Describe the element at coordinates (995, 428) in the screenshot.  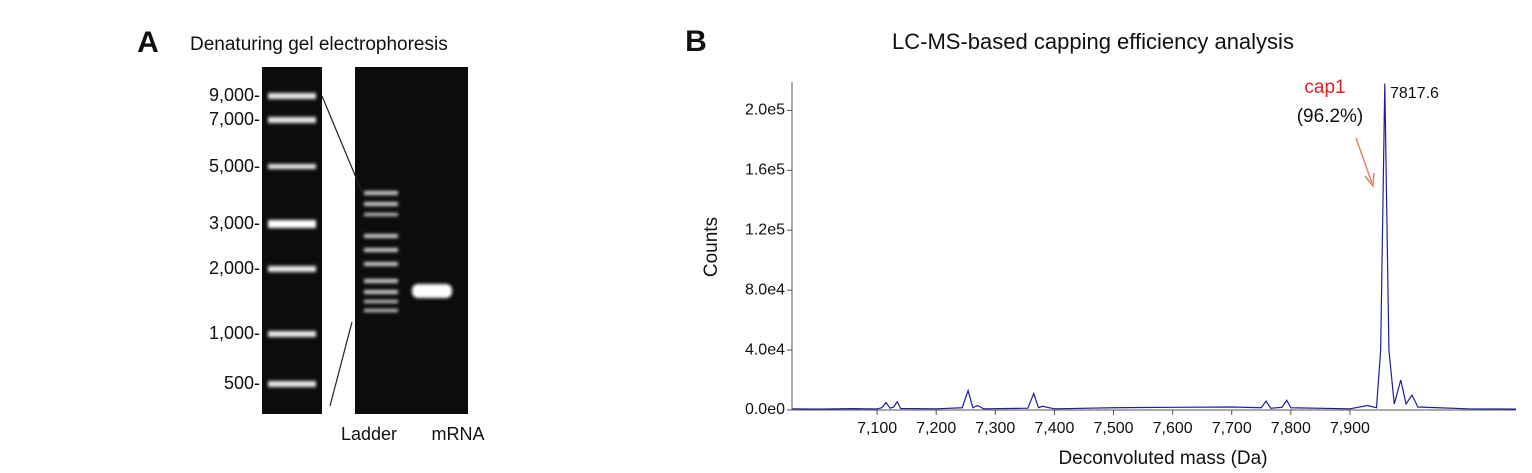
I see `x-tick-label: 7,300` at that location.